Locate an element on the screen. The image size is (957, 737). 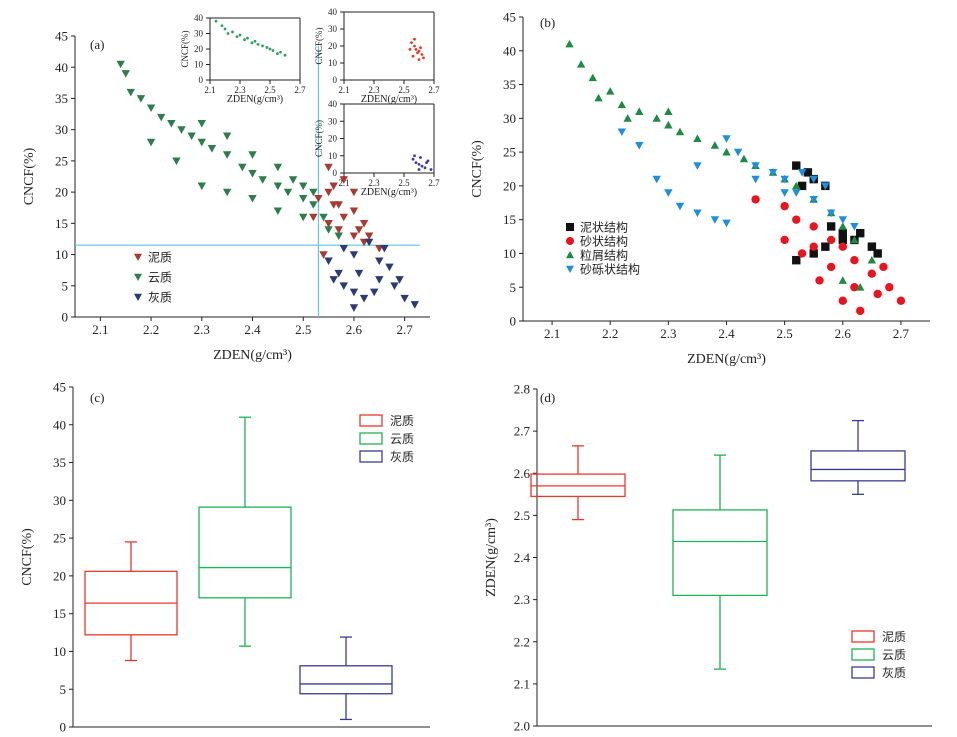
y-tick-label: 25 is located at coordinates (509, 152).